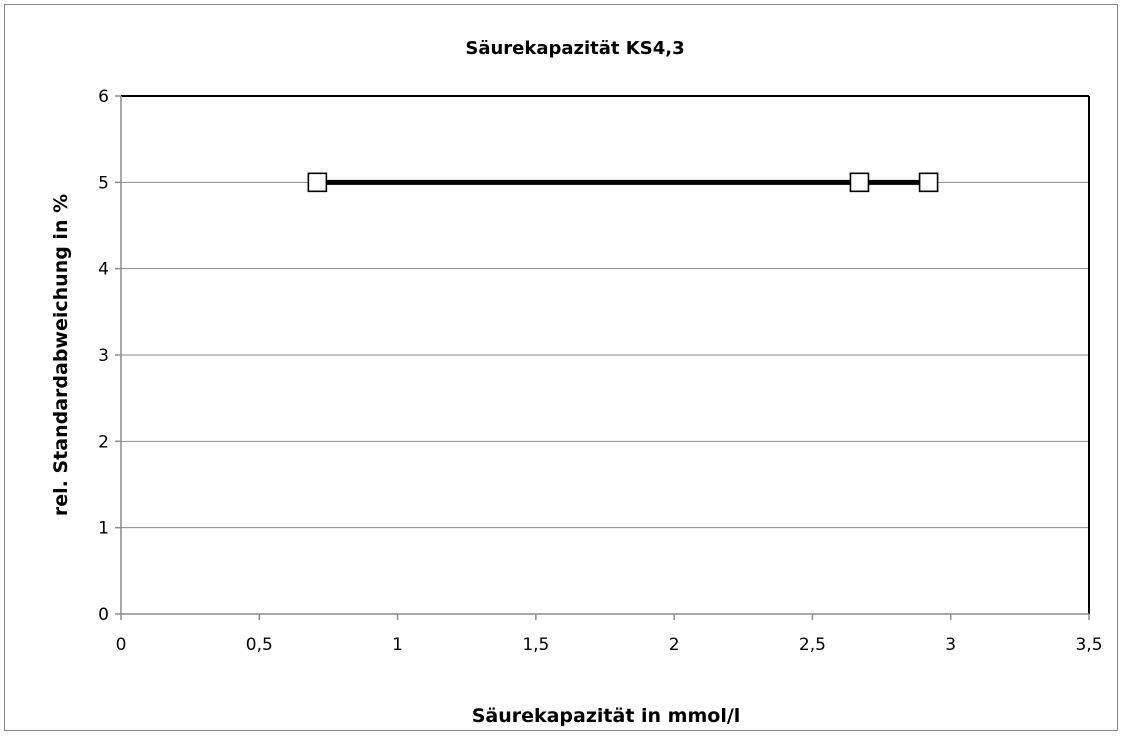 The width and height of the screenshot is (1124, 736). I want to click on y-tick-label: 5, so click(103, 183).